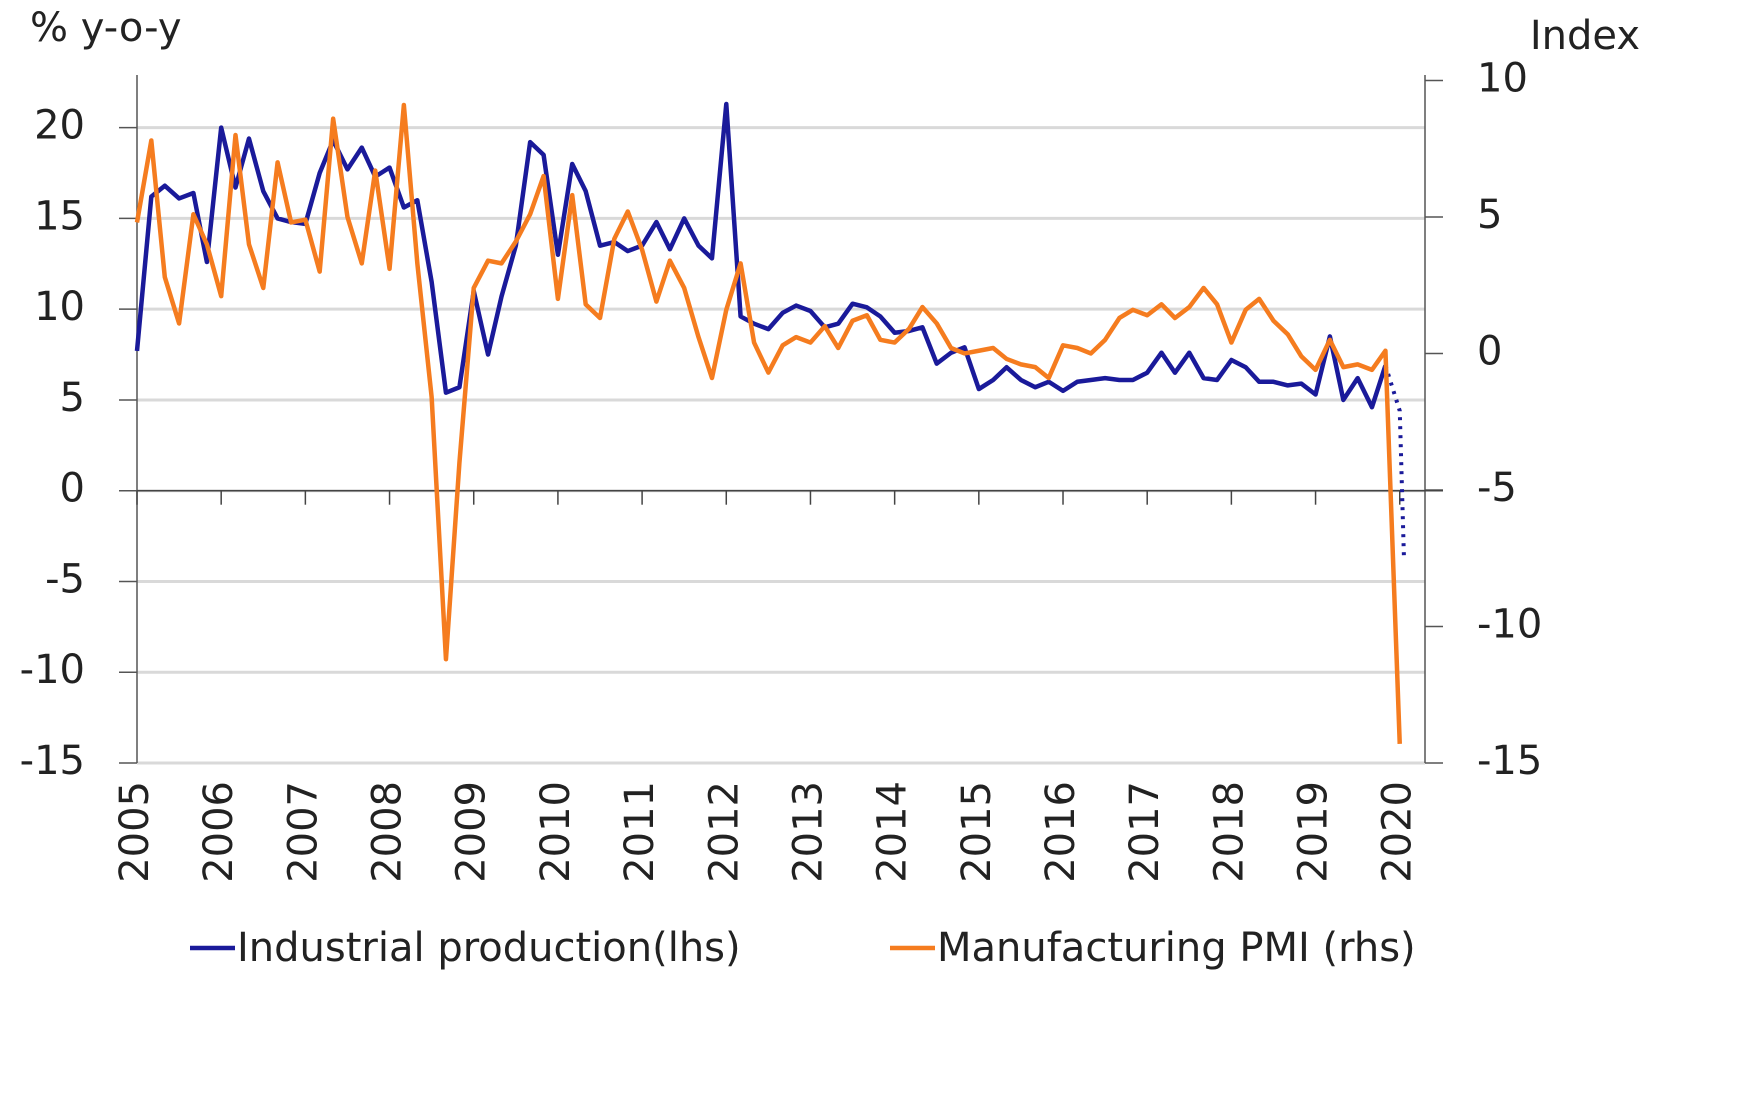 The image size is (1756, 1093). Describe the element at coordinates (303, 832) in the screenshot. I see `x-tick-label: 2007` at that location.